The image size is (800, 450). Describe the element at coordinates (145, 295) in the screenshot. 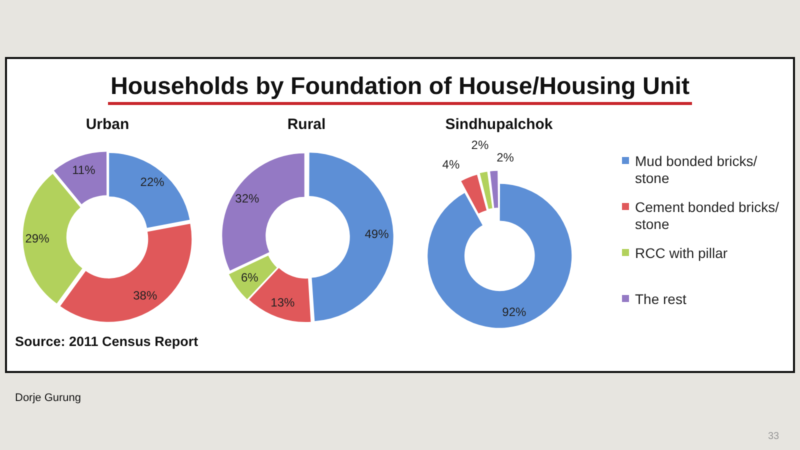

I see `data-label: 38%` at that location.